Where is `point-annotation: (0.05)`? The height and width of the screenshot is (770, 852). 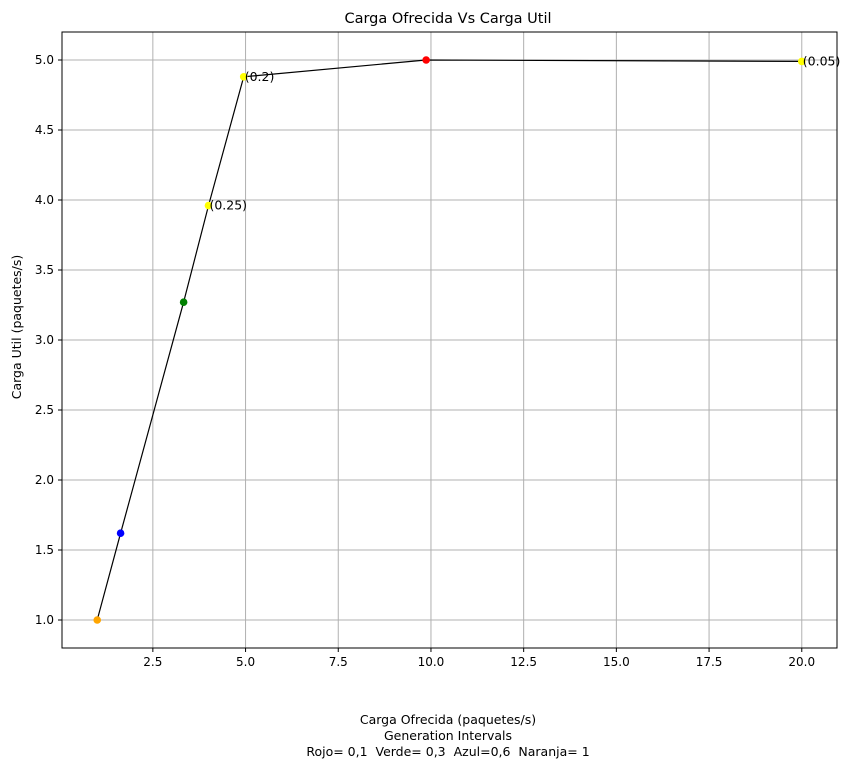
point-annotation: (0.05) is located at coordinates (822, 60).